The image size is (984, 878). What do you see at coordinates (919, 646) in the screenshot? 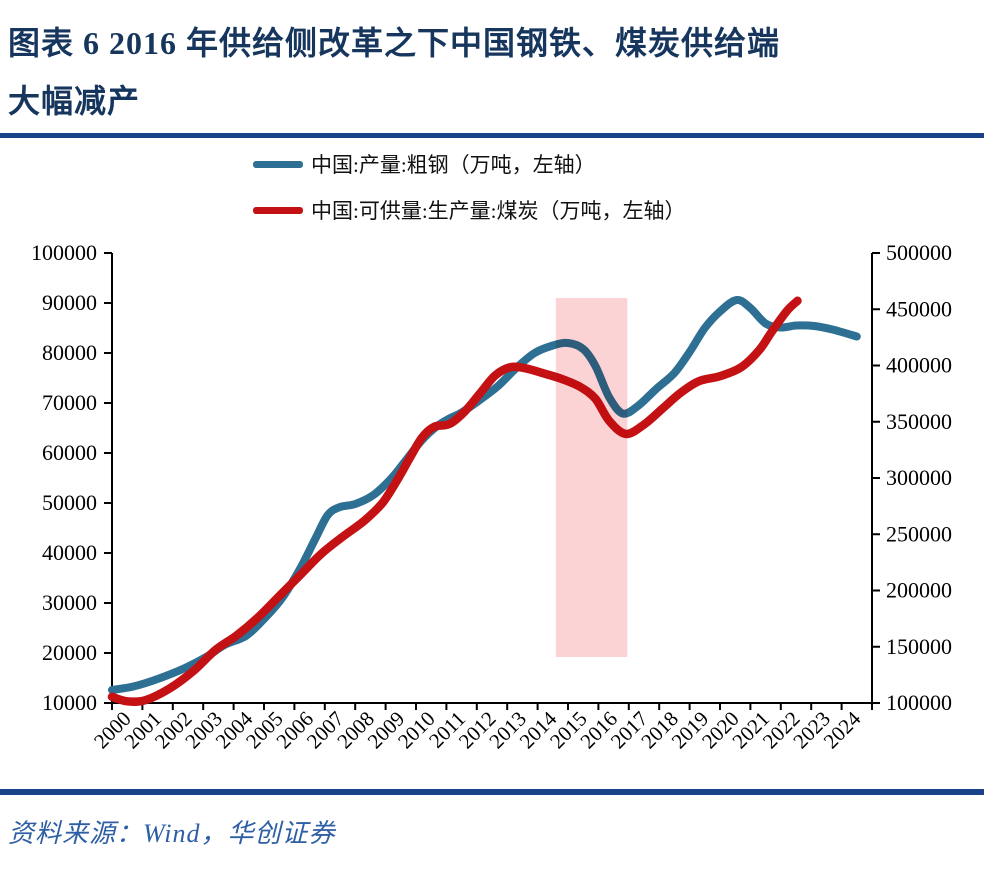
I see `right-axis-tick-label: 150000` at bounding box center [919, 646].